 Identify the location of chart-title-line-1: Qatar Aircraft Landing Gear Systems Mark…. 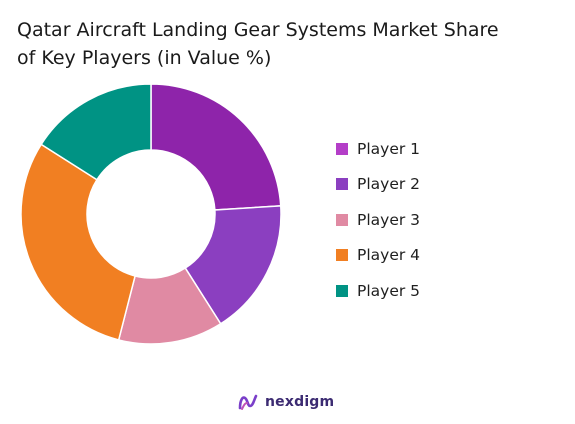
(258, 30).